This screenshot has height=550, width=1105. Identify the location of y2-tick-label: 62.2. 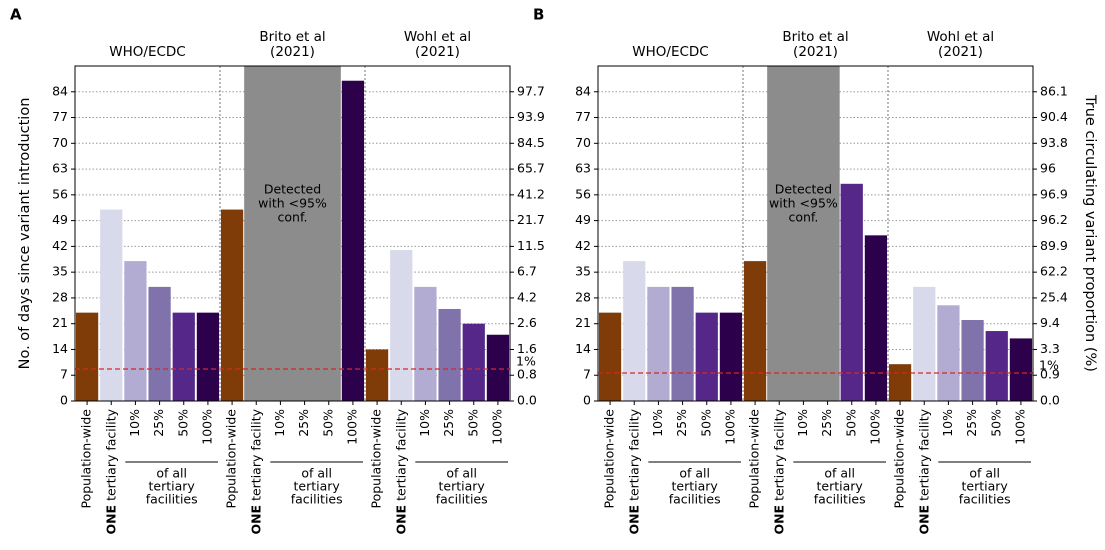
(1054, 271).